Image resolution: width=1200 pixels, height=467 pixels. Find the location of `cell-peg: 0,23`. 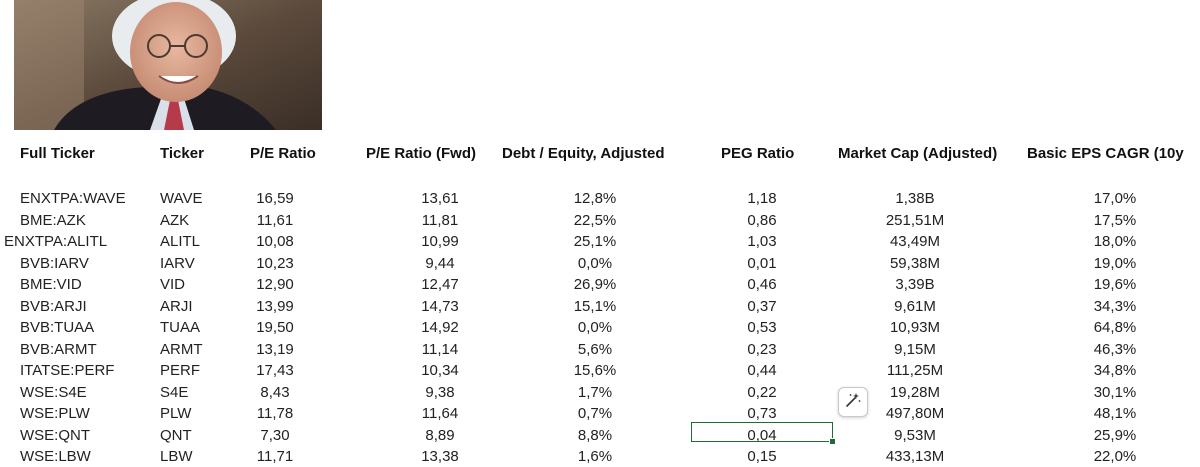

cell-peg: 0,23 is located at coordinates (762, 349).